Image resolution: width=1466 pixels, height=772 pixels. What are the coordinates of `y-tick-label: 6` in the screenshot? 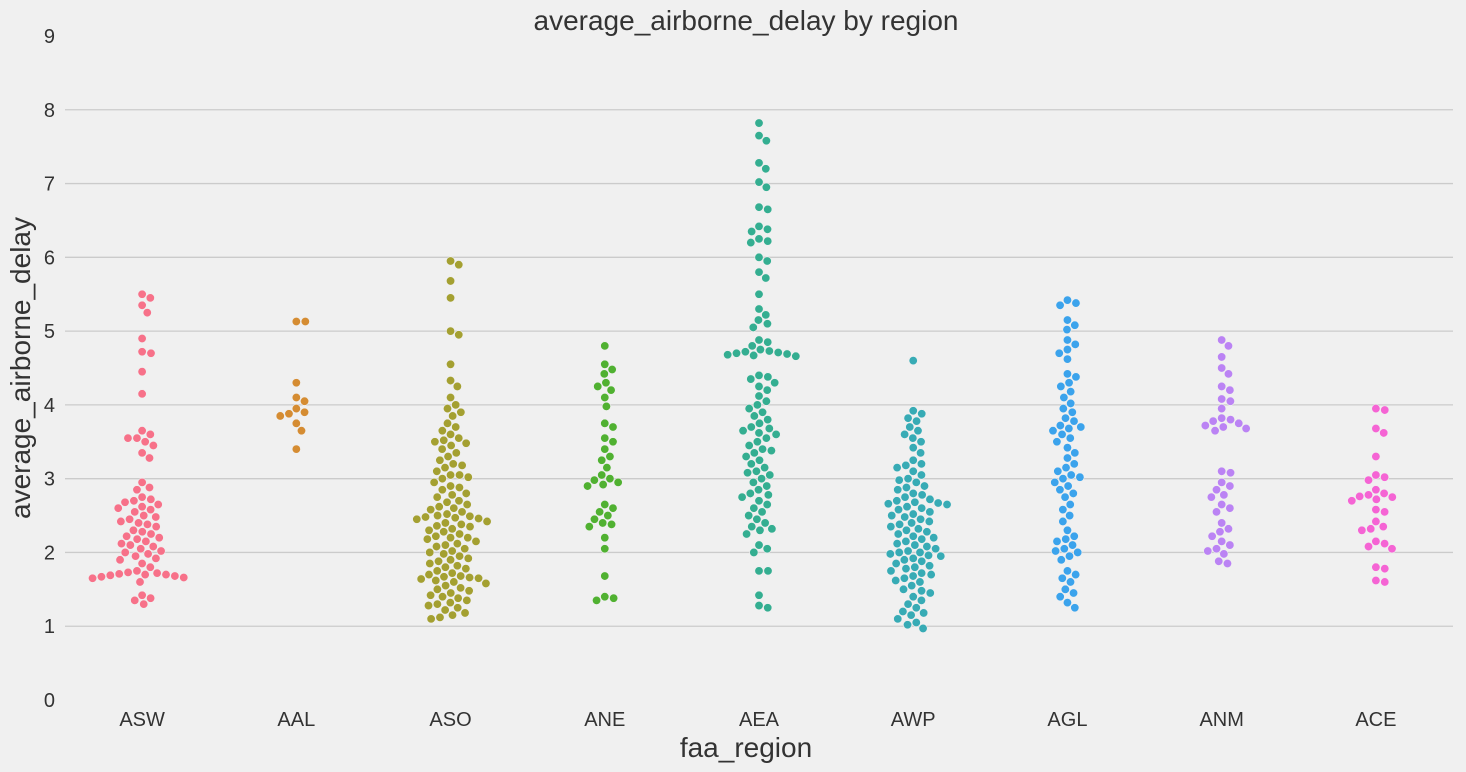 It's located at (49, 258).